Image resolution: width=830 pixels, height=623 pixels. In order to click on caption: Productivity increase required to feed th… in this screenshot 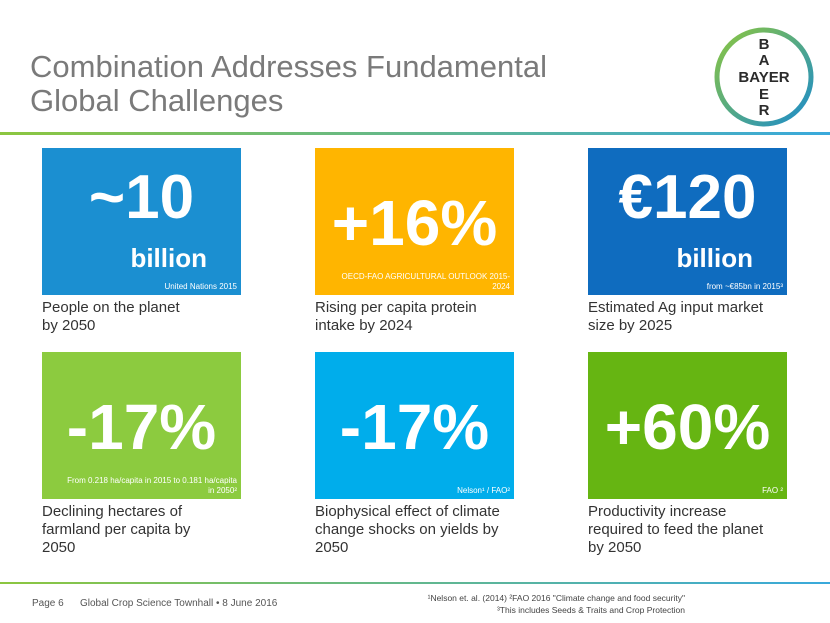, I will do `click(708, 530)`.